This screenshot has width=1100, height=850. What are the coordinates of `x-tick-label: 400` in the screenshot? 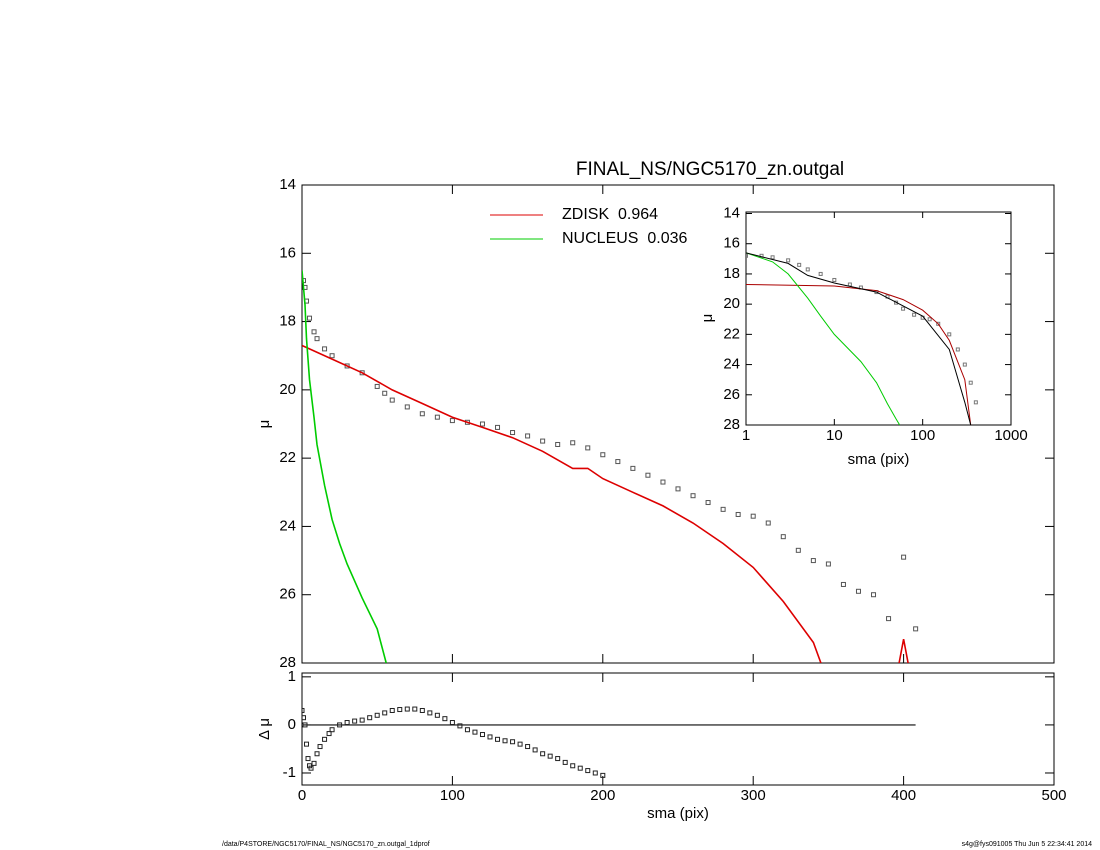 It's located at (903, 795).